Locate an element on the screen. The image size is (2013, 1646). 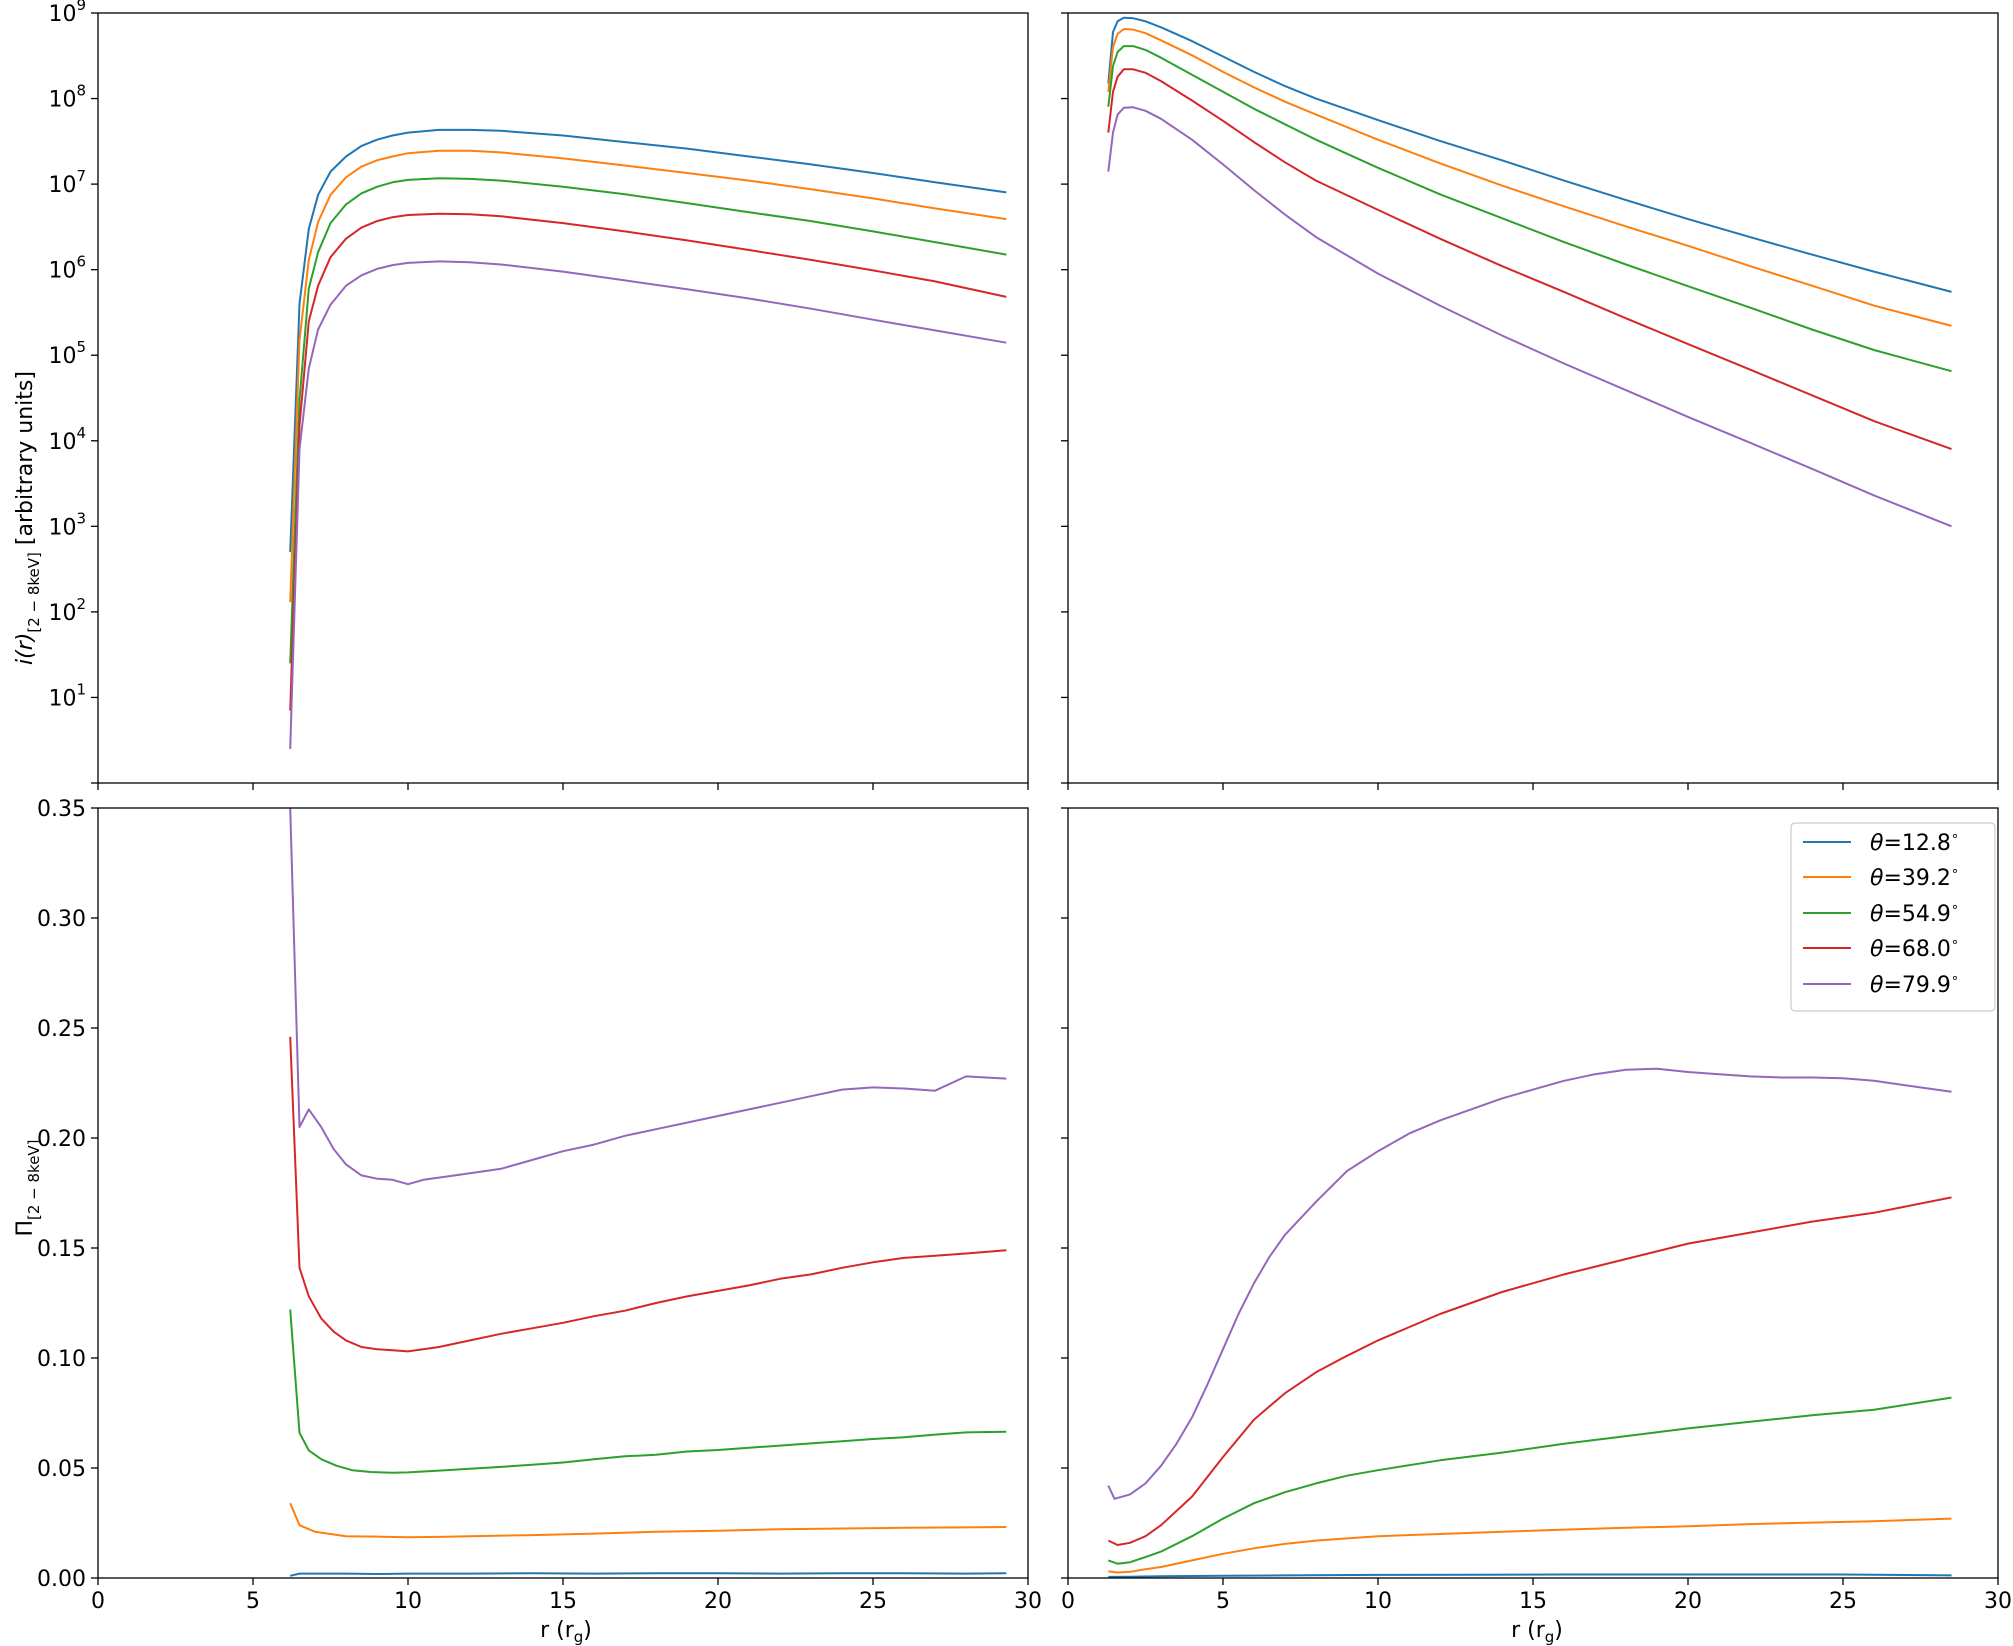
y-tick-label: 0.15 is located at coordinates (61, 1249).